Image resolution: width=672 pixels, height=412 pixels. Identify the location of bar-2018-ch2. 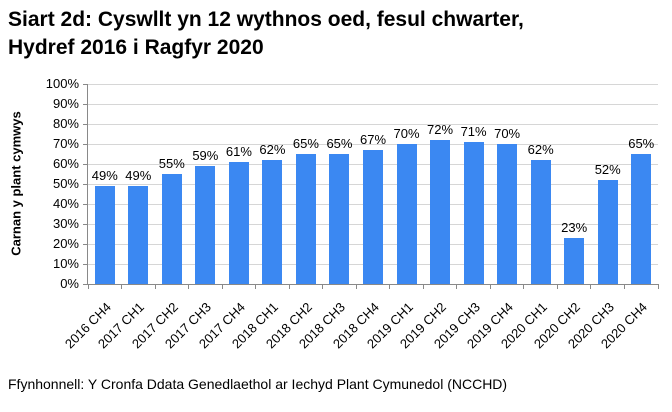
(305, 219).